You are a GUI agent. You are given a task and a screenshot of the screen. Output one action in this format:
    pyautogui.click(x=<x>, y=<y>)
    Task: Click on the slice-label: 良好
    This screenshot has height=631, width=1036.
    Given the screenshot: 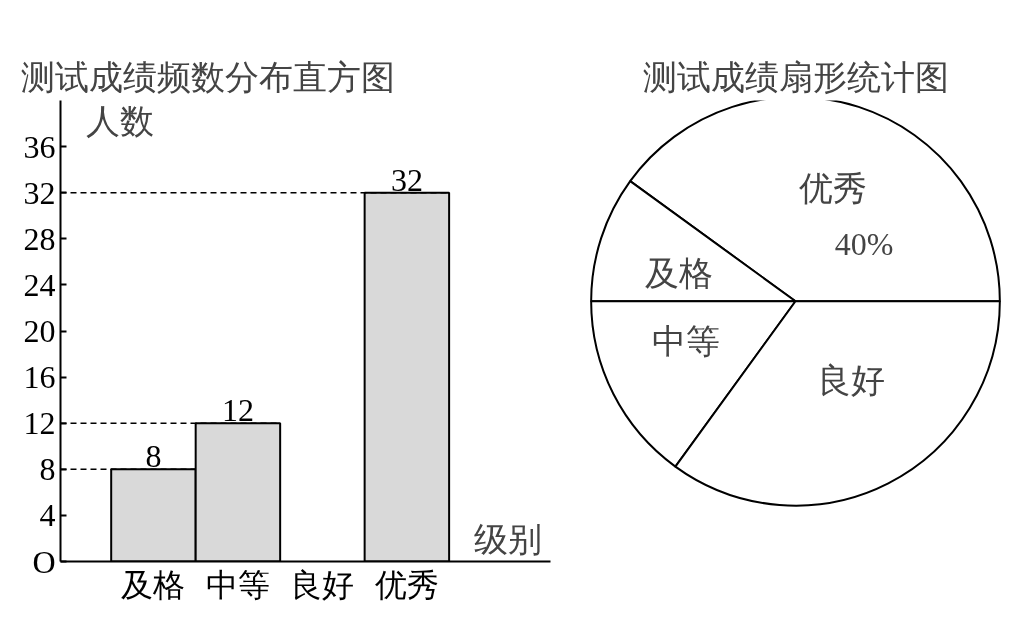 What is the action you would take?
    pyautogui.click(x=851, y=381)
    